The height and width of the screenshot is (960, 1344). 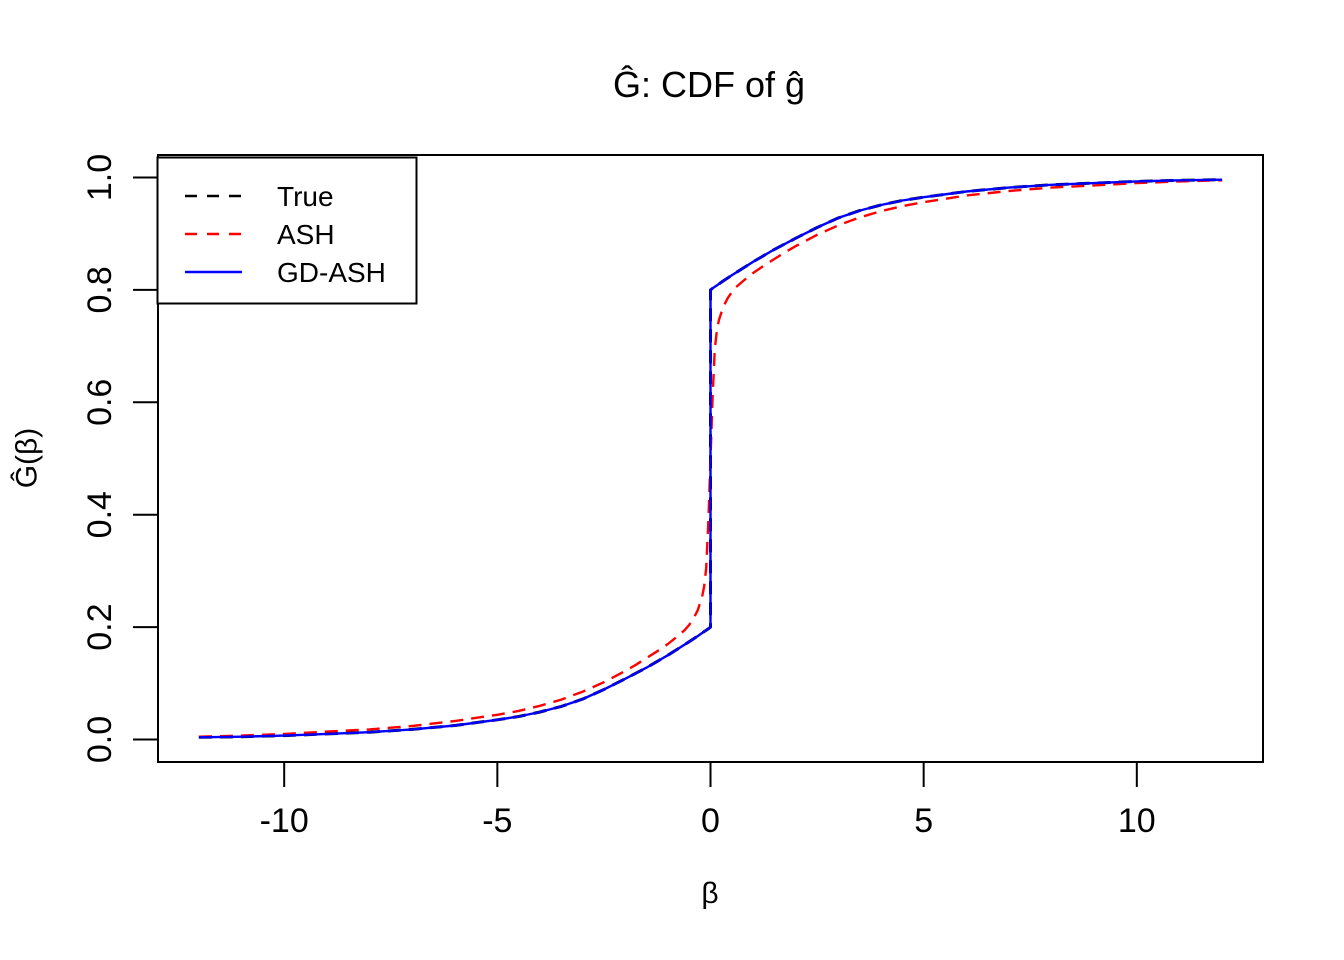 I want to click on x-tick-label: -10, so click(x=284, y=821).